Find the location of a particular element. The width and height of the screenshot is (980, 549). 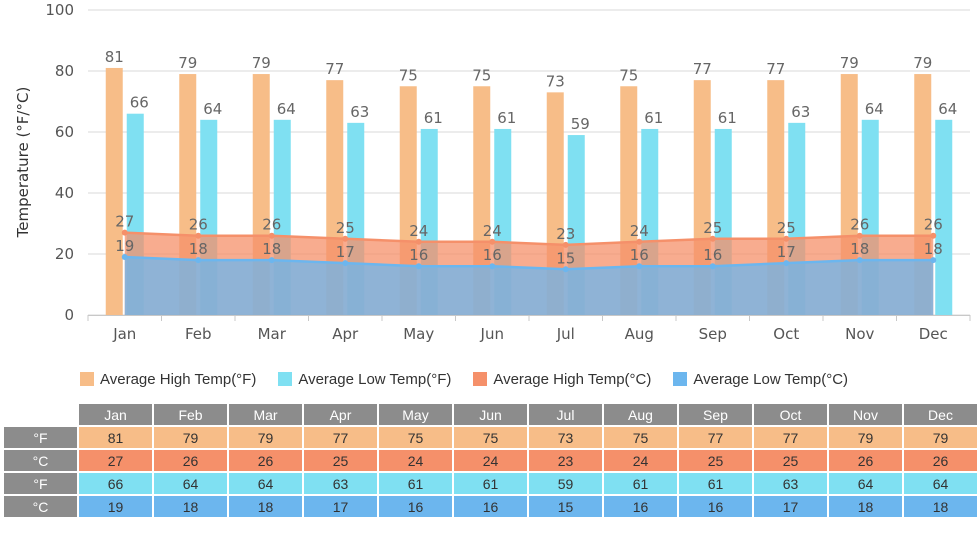

x-tick-label: Feb is located at coordinates (198, 334).